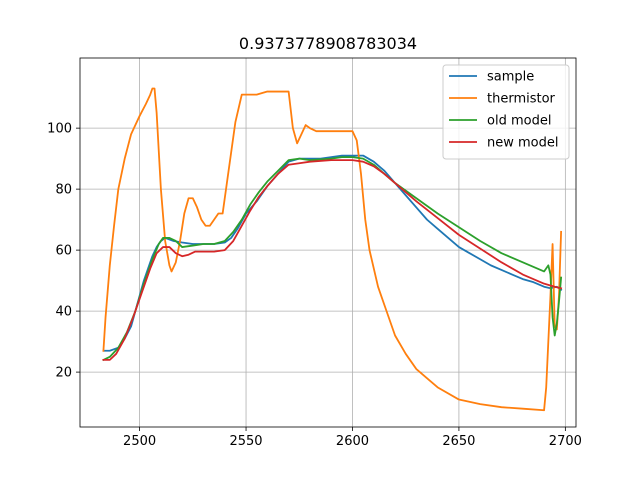 Image resolution: width=640 pixels, height=480 pixels. I want to click on legend-box, so click(506, 112).